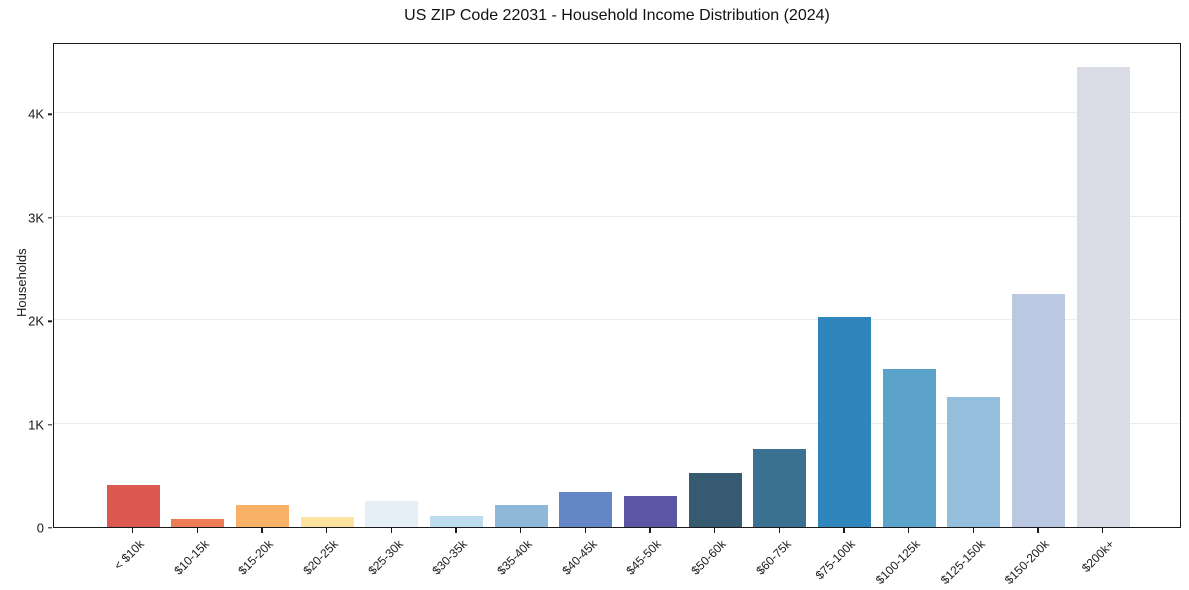 This screenshot has width=1189, height=590. What do you see at coordinates (521, 515) in the screenshot?
I see `bar--35-40k` at bounding box center [521, 515].